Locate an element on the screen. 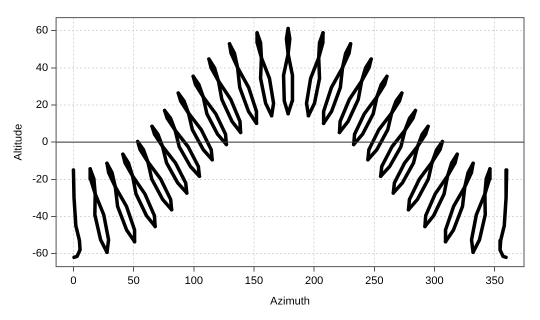  x-tick-label: 150 is located at coordinates (254, 281).